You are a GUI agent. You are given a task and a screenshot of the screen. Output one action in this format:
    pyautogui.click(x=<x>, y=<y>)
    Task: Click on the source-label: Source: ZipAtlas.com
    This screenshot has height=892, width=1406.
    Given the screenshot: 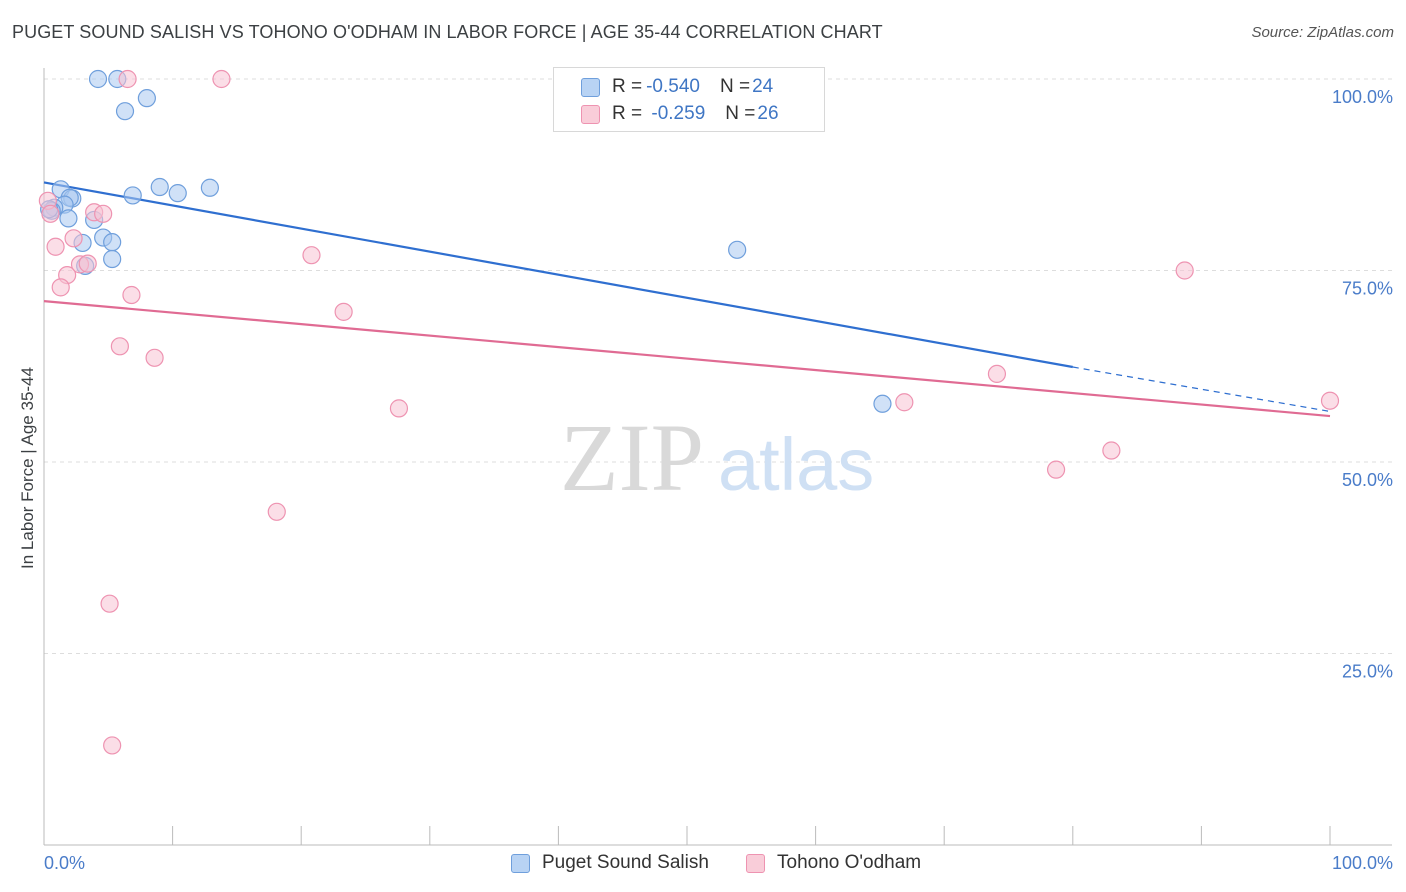 What is the action you would take?
    pyautogui.click(x=1322, y=32)
    